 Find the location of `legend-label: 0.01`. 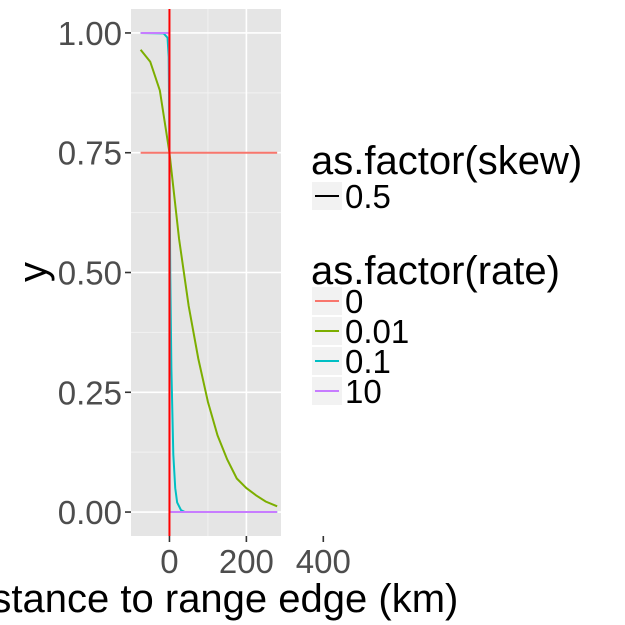

legend-label: 0.01 is located at coordinates (377, 331).